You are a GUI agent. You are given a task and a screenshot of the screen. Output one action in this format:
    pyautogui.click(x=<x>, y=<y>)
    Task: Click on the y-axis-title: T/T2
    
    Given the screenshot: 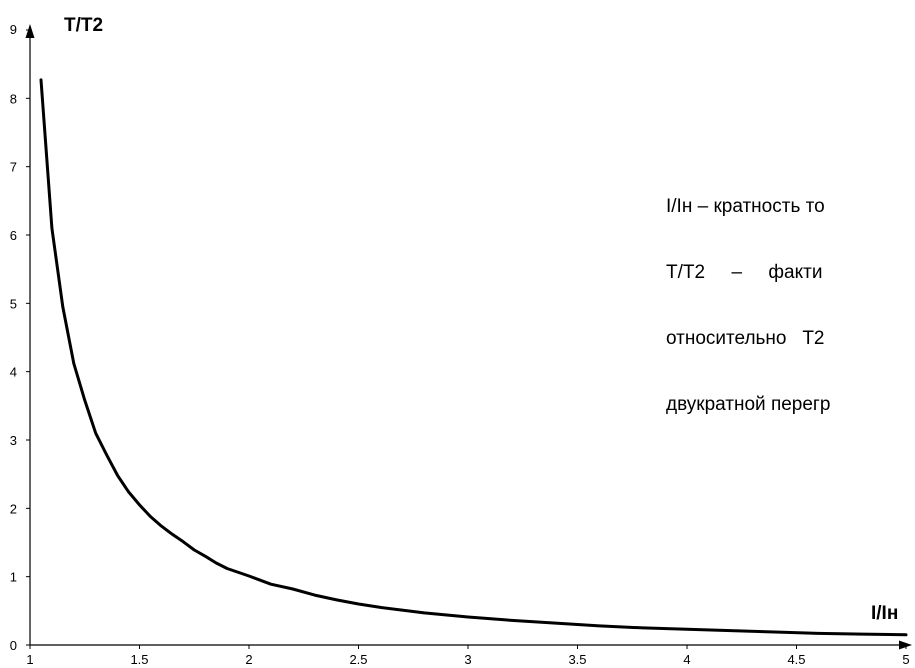 What is the action you would take?
    pyautogui.click(x=83, y=25)
    